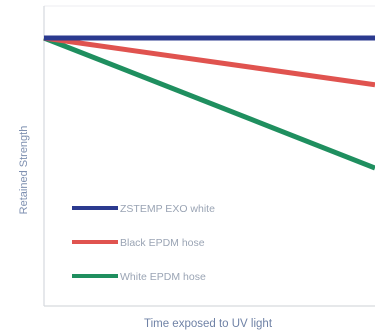  What do you see at coordinates (167, 209) in the screenshot?
I see `legend-label-1: ZSTEMP EXO white` at bounding box center [167, 209].